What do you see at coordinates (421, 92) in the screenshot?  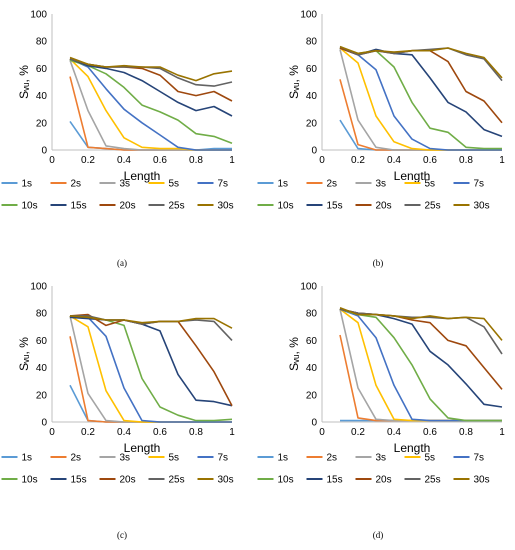 I see `series-line-15s` at bounding box center [421, 92].